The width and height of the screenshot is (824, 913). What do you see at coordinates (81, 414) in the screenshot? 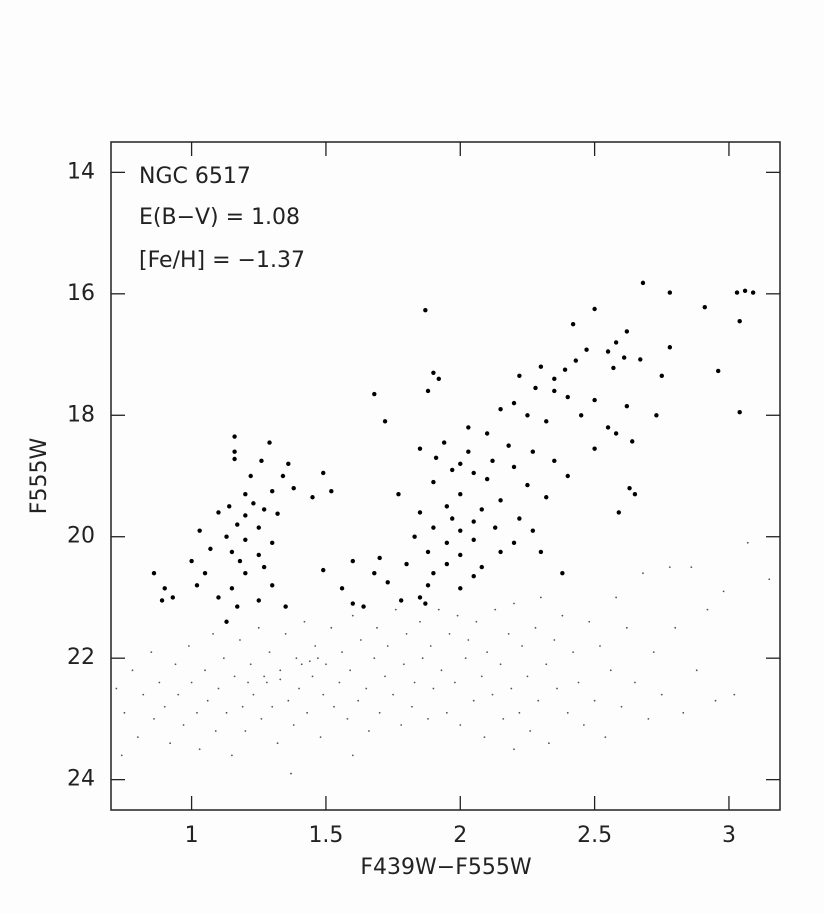
I see `y-tick-label: 18` at bounding box center [81, 414].